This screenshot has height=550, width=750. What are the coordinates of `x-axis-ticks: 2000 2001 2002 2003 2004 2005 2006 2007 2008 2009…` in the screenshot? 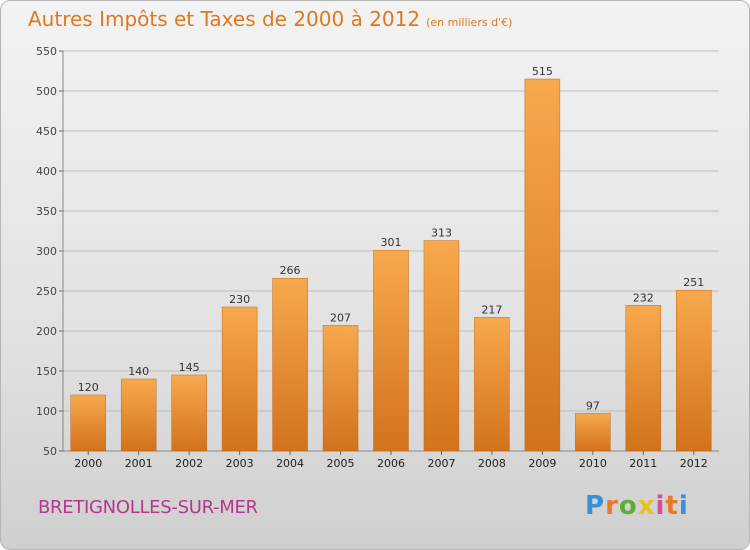 It's located at (391, 460).